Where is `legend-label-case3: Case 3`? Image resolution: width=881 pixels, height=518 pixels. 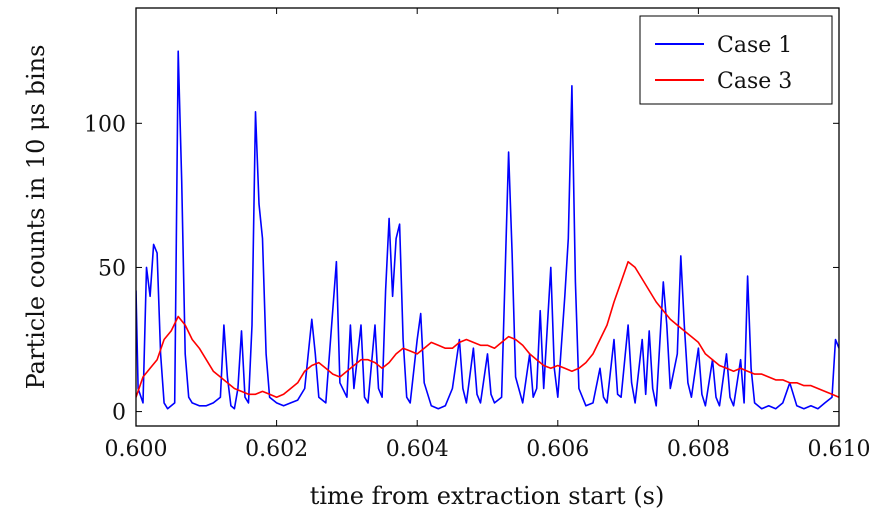 legend-label-case3: Case 3 is located at coordinates (754, 81).